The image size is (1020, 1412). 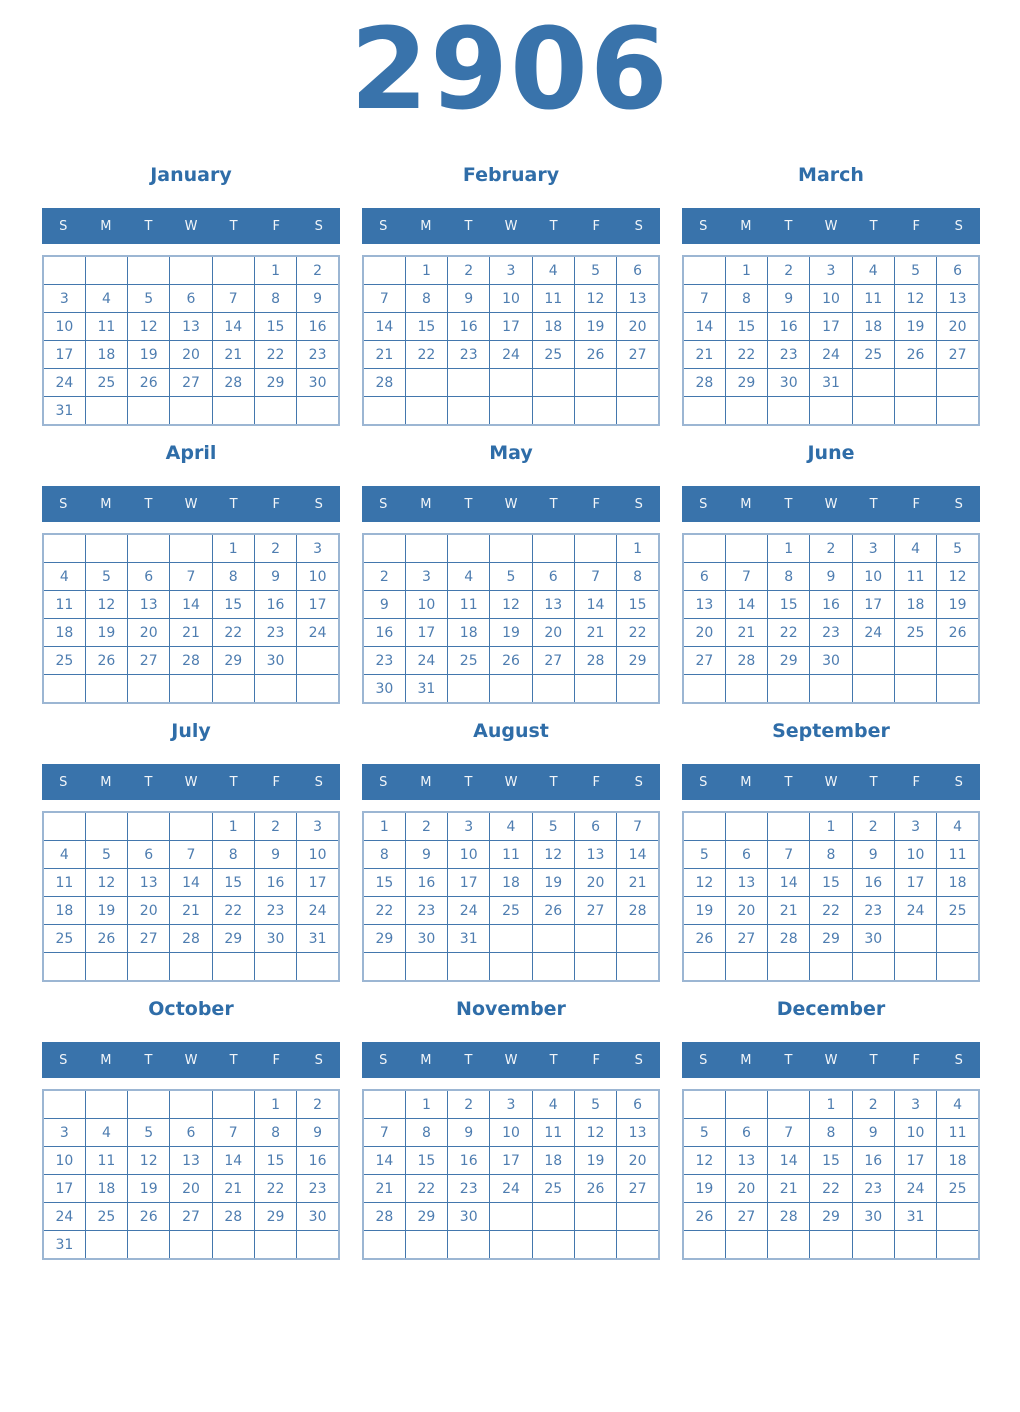 What do you see at coordinates (511, 910) in the screenshot?
I see `week-row: 22 23 24 25 26 27 28` at bounding box center [511, 910].